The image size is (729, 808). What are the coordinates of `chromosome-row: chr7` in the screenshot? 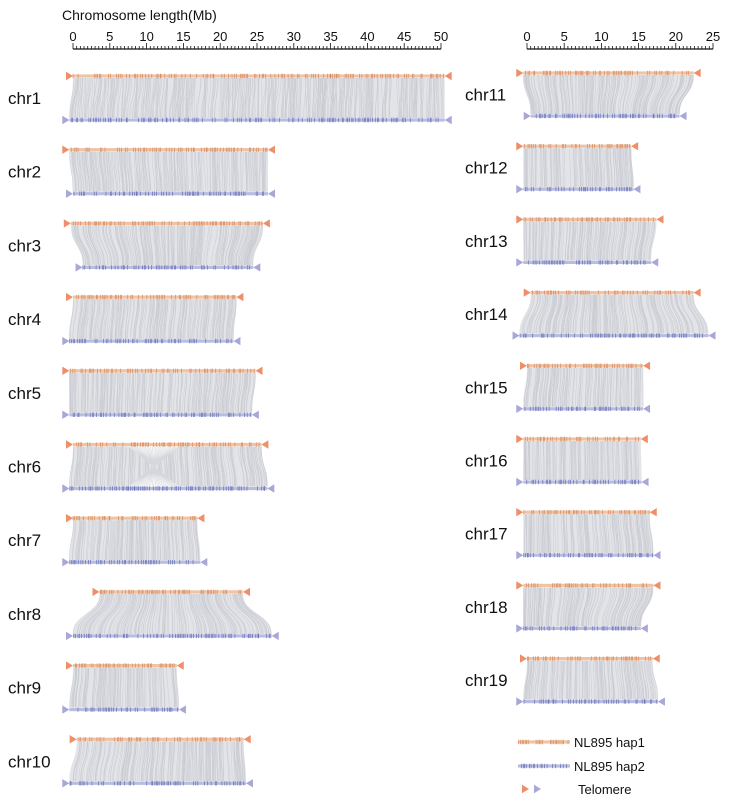 It's located at (108, 540).